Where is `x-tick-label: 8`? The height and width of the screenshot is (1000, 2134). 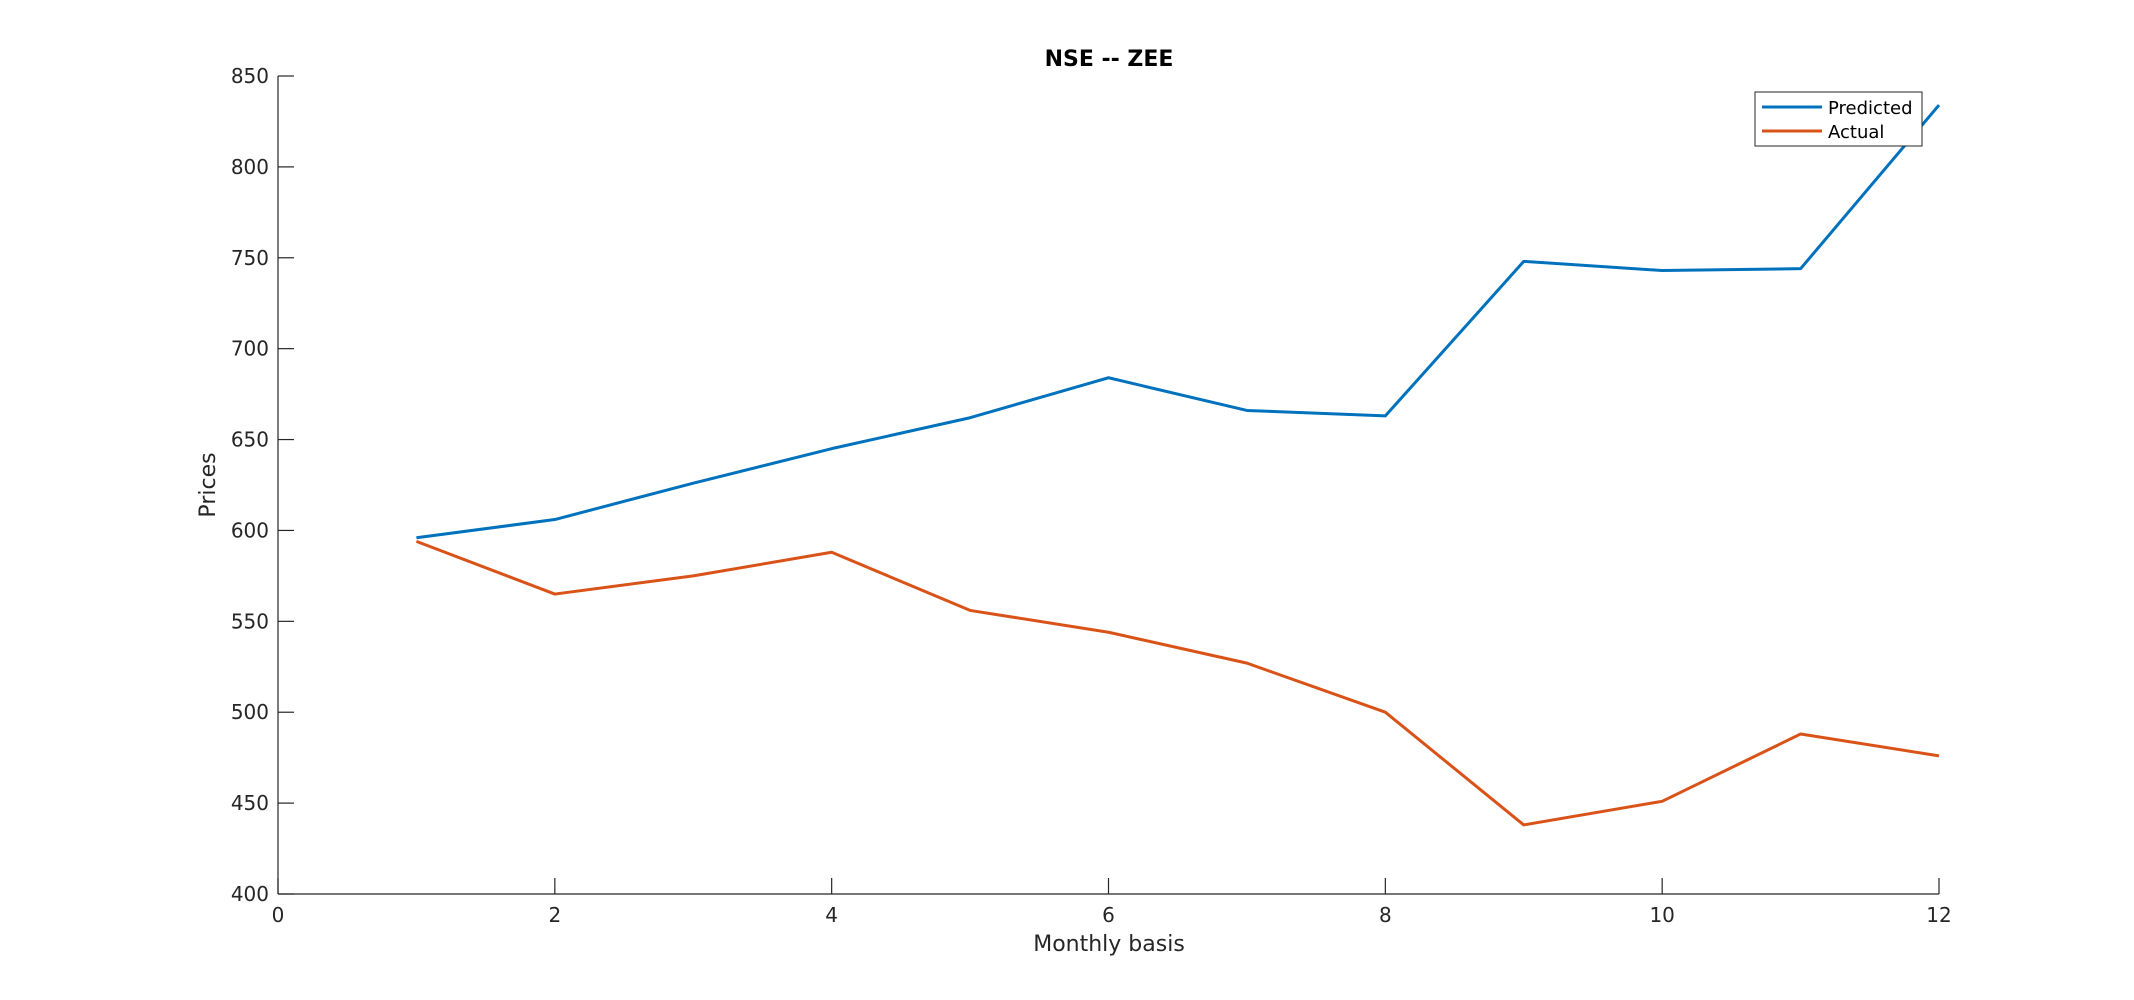
x-tick-label: 8 is located at coordinates (1385, 915).